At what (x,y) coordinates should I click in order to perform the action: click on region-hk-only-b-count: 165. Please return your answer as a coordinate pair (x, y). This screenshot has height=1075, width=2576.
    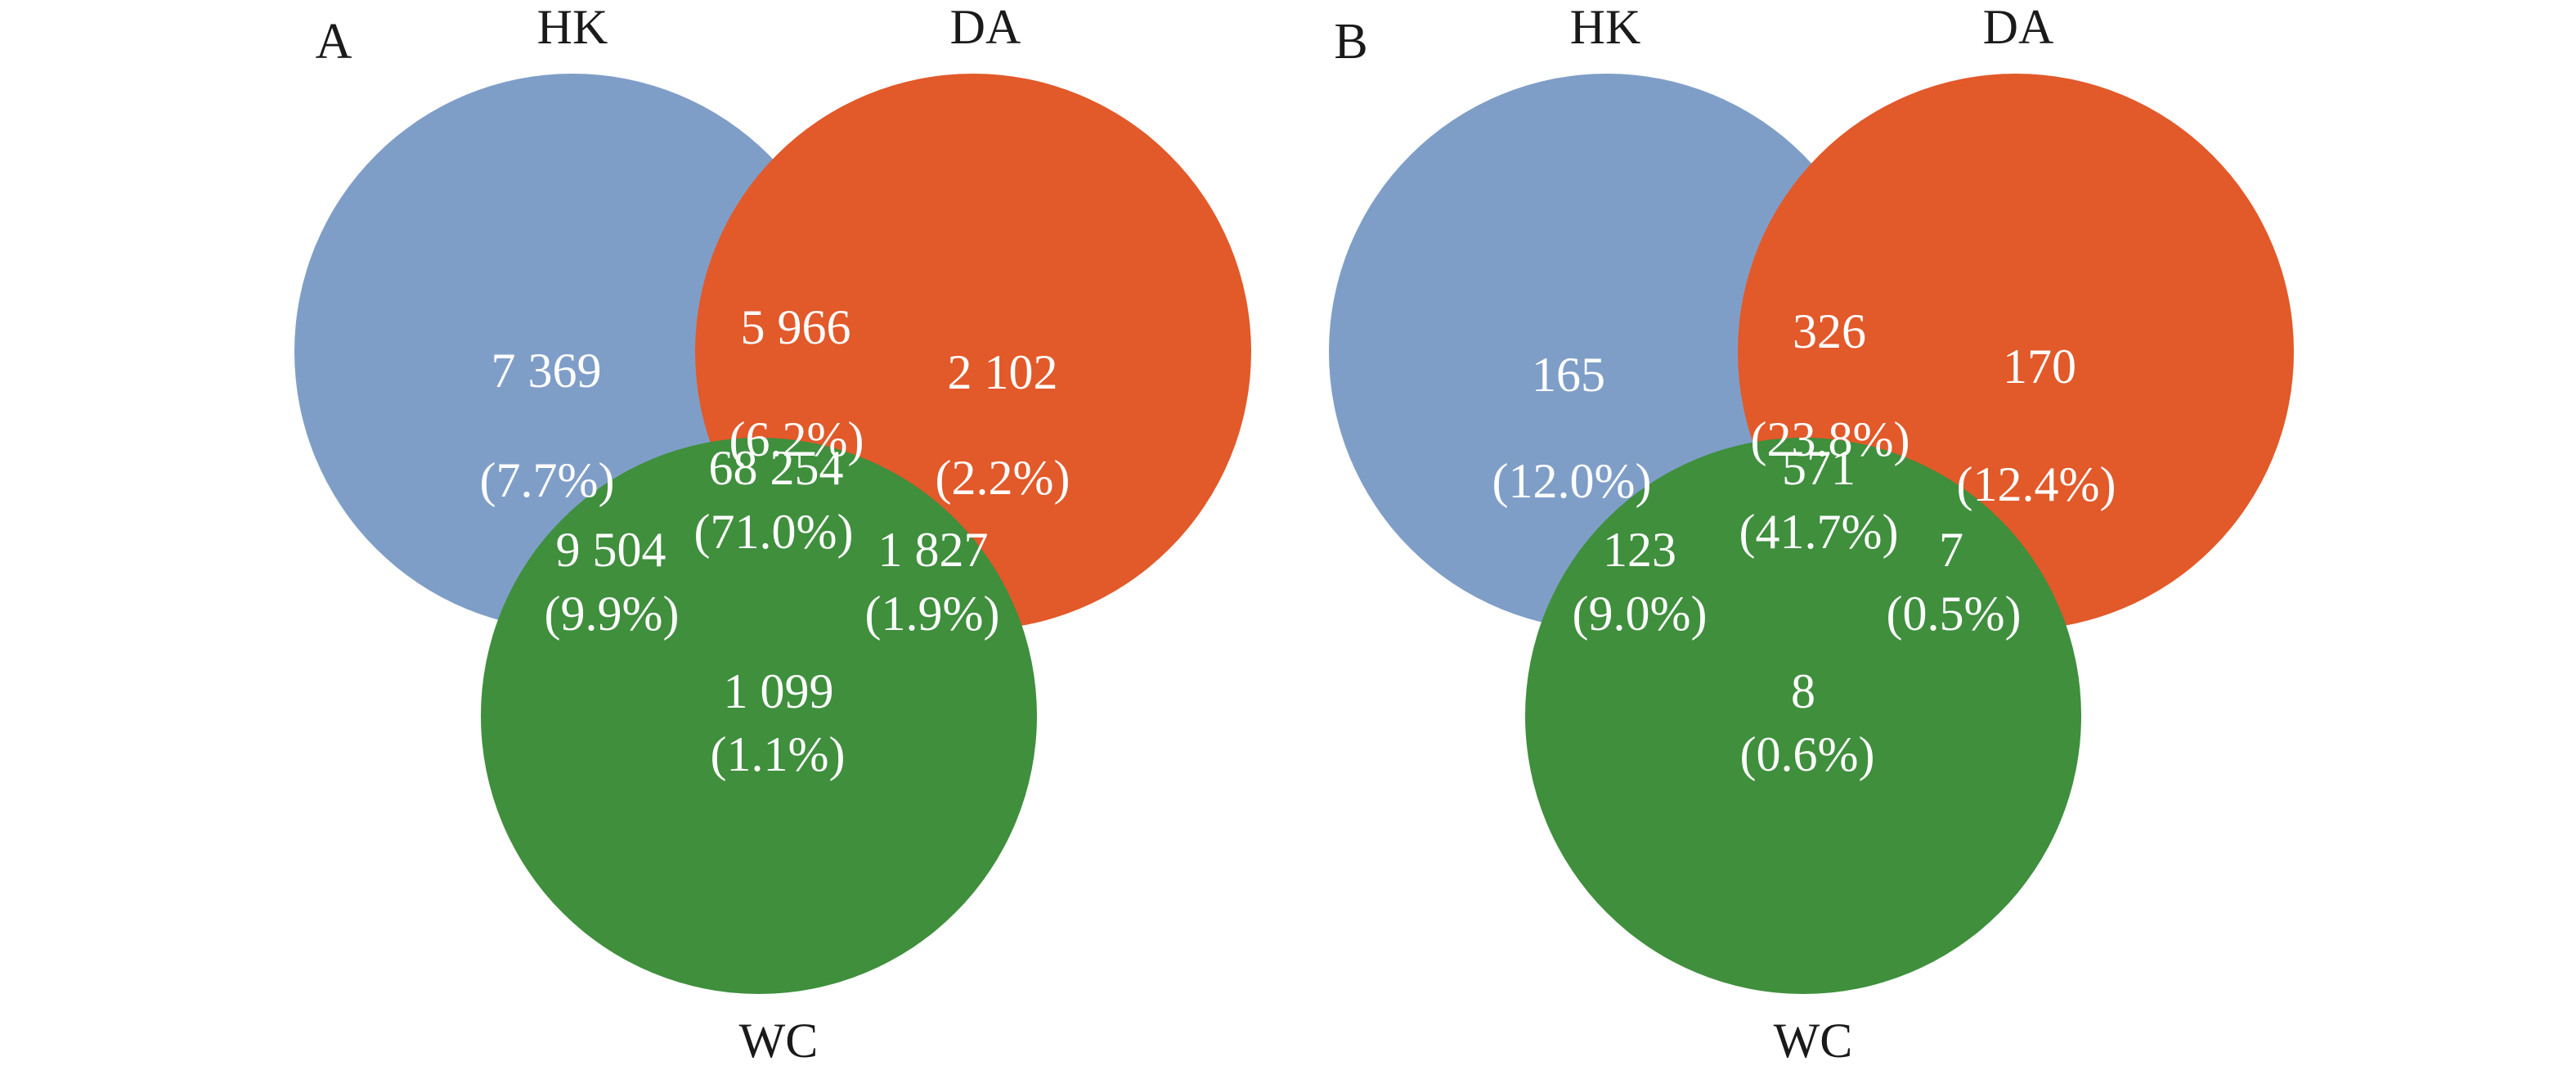
    Looking at the image, I should click on (1568, 375).